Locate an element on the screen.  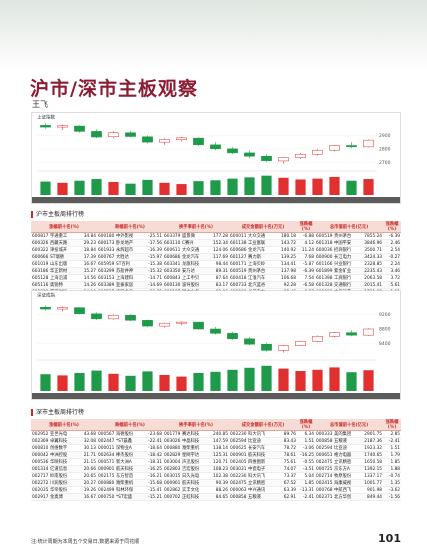
table-cell: 3.72 is located at coordinates (392, 278).